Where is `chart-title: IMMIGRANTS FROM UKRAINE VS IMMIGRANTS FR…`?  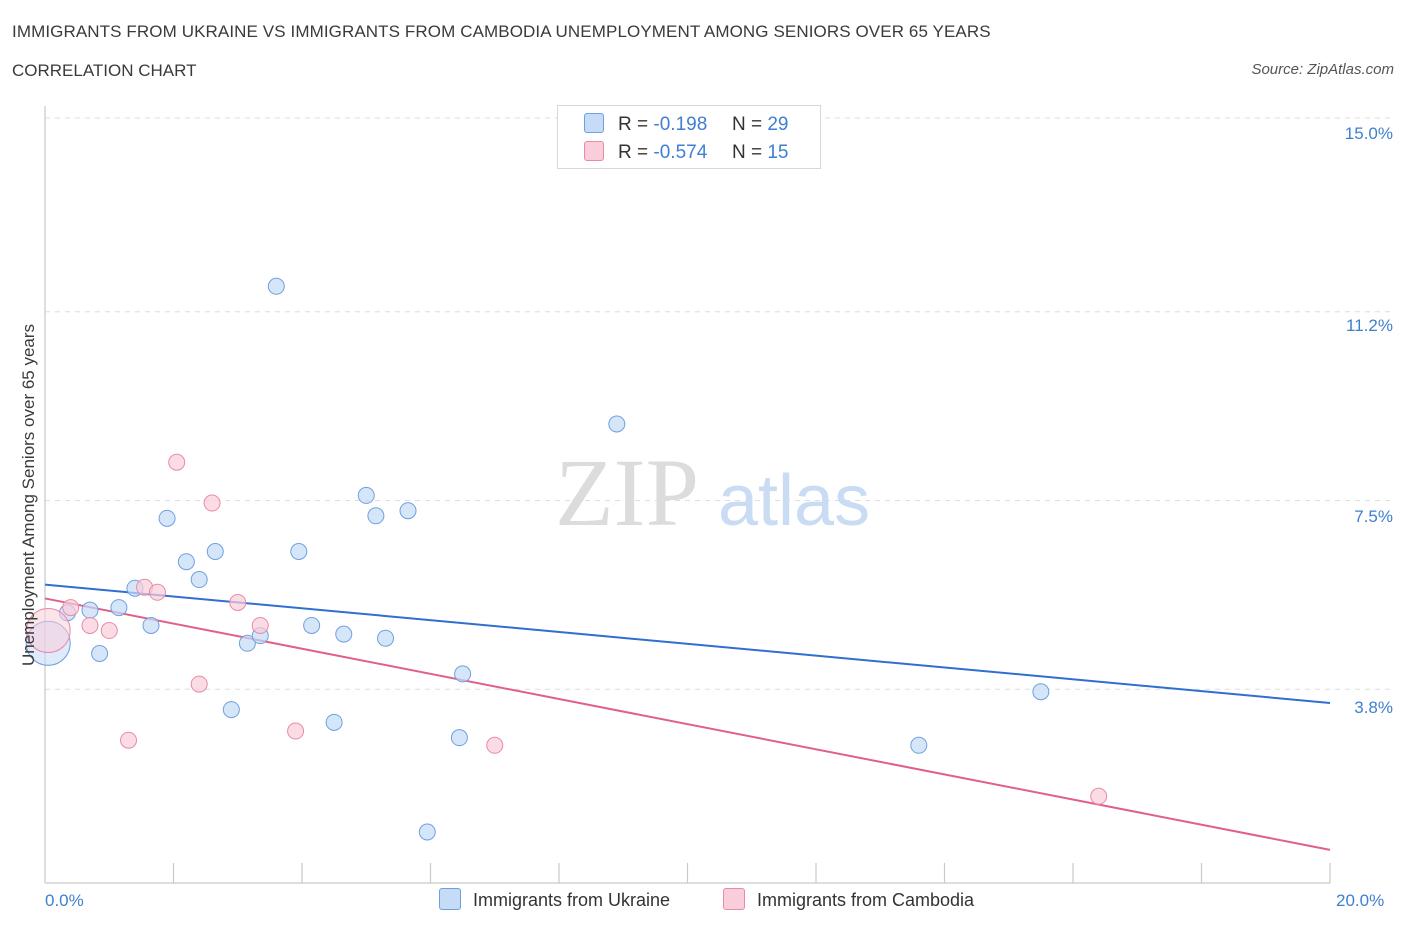
chart-title: IMMIGRANTS FROM UKRAINE VS IMMIGRANTS FR… is located at coordinates (501, 31).